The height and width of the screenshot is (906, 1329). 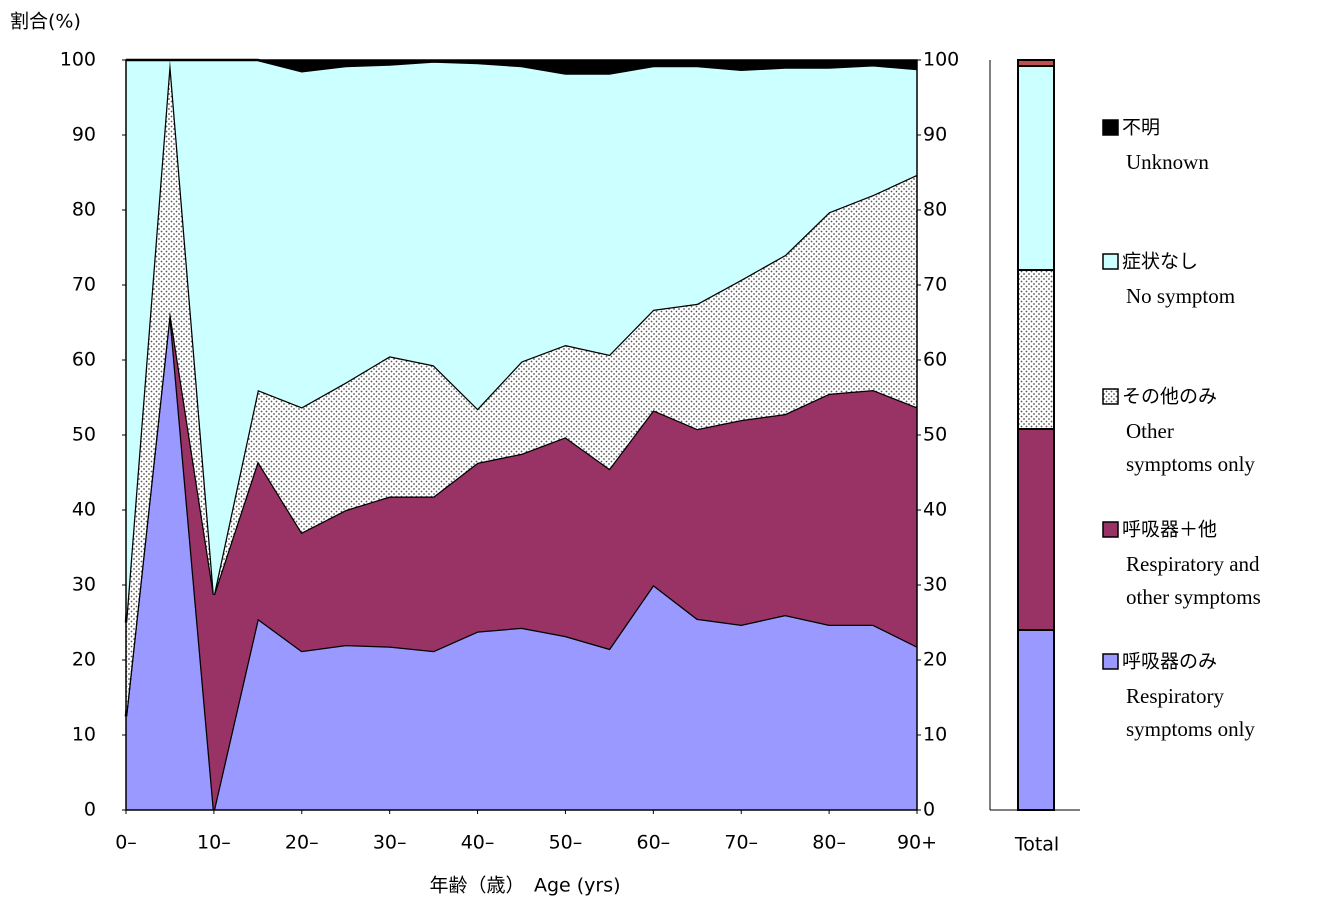 I want to click on y2-tick-label: 60, so click(x=935, y=360).